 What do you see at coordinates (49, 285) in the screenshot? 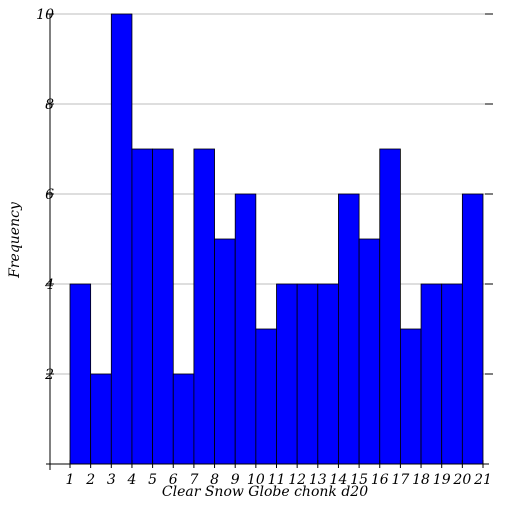
I see `y-tick-label-4: 4` at bounding box center [49, 285].